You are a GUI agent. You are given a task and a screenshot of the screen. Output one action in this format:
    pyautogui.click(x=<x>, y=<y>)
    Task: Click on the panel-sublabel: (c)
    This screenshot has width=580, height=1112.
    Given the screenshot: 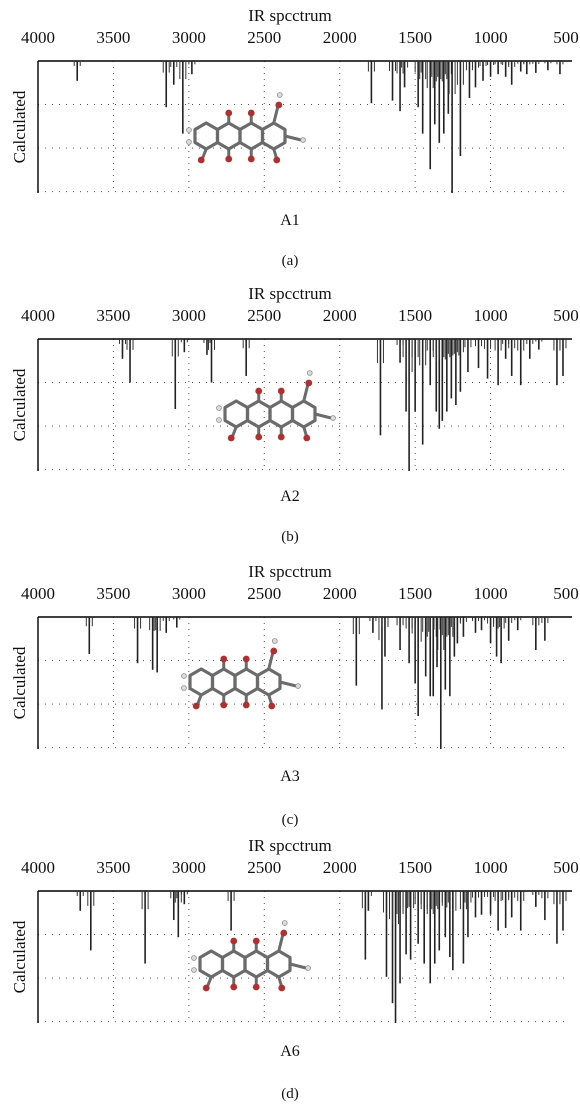 What is the action you would take?
    pyautogui.click(x=290, y=820)
    